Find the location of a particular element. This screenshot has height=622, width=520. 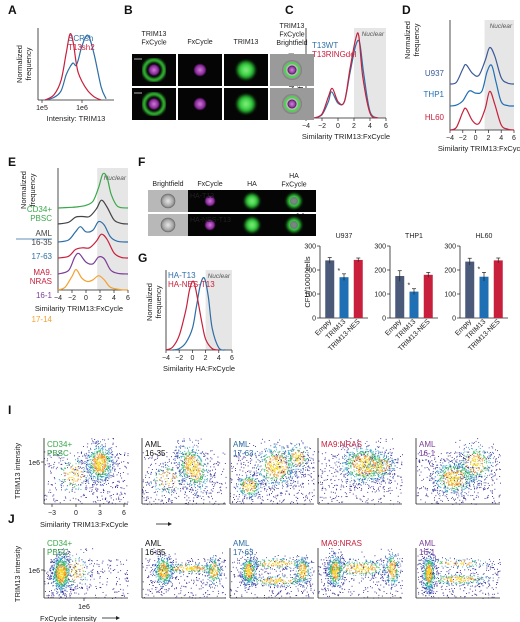

H-ytick-label-0-1: 100 is located at coordinates (310, 295).